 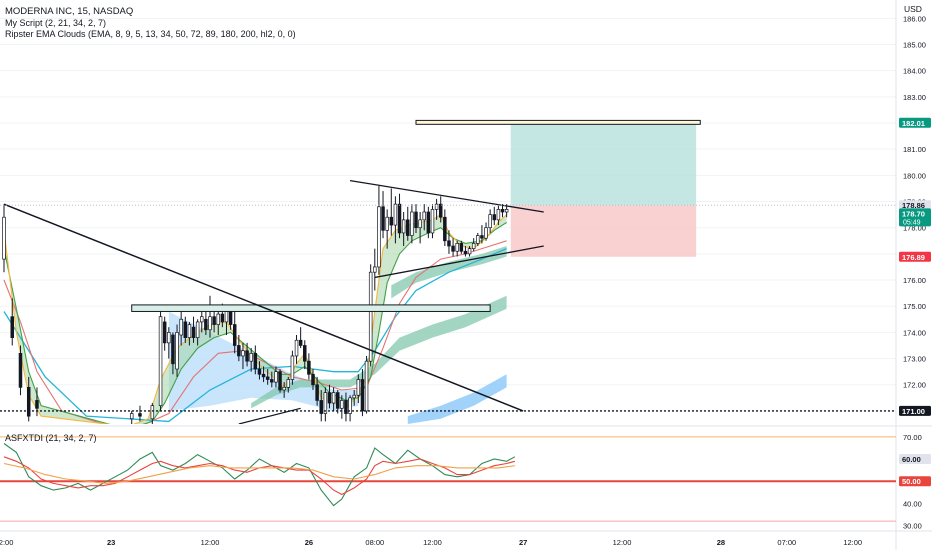 I want to click on oscillator-axis-tick-label: 30.00, so click(x=912, y=526).